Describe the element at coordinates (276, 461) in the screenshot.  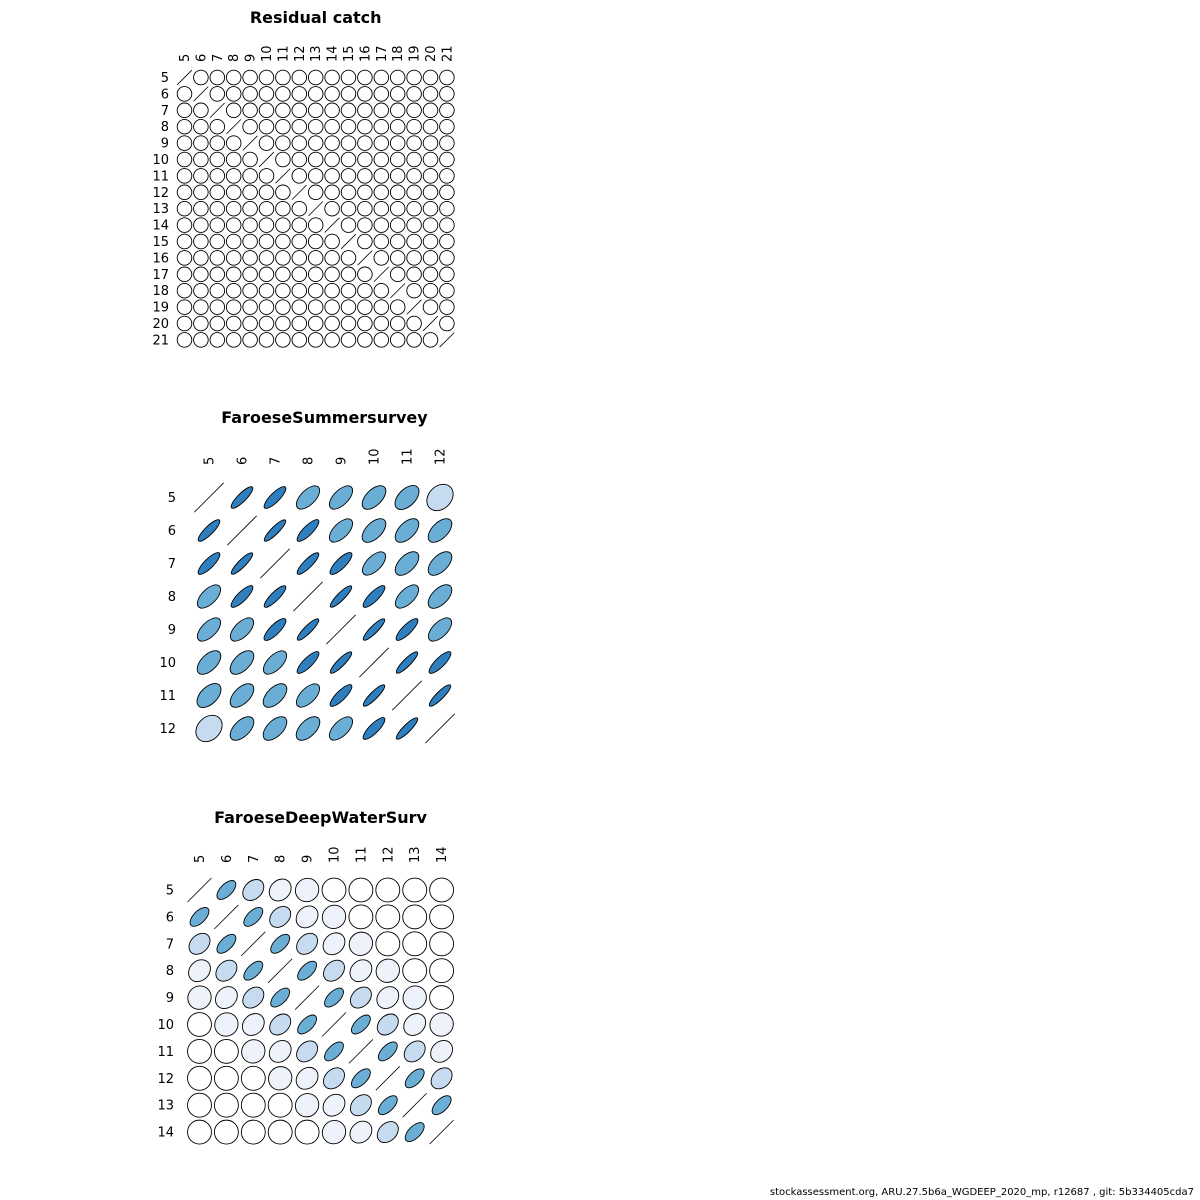
I see `column-label: 7` at that location.